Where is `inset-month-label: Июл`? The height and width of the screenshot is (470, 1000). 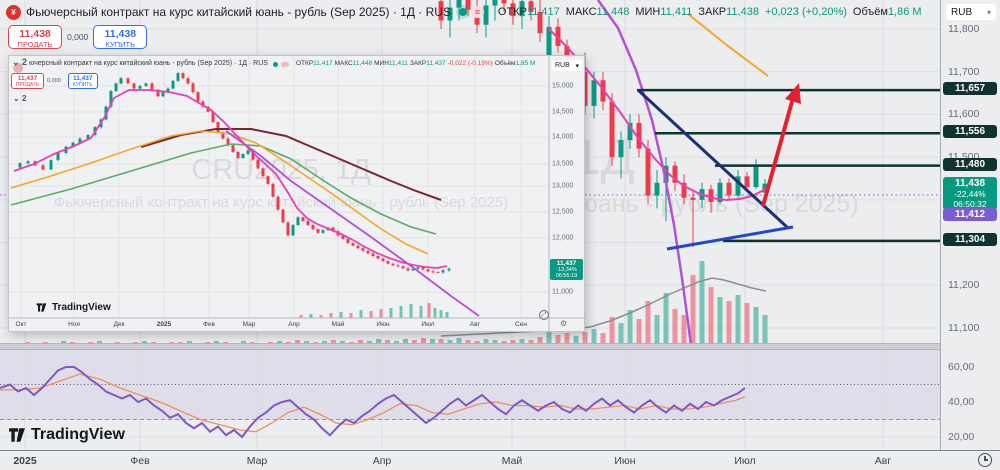 inset-month-label: Июл is located at coordinates (428, 324).